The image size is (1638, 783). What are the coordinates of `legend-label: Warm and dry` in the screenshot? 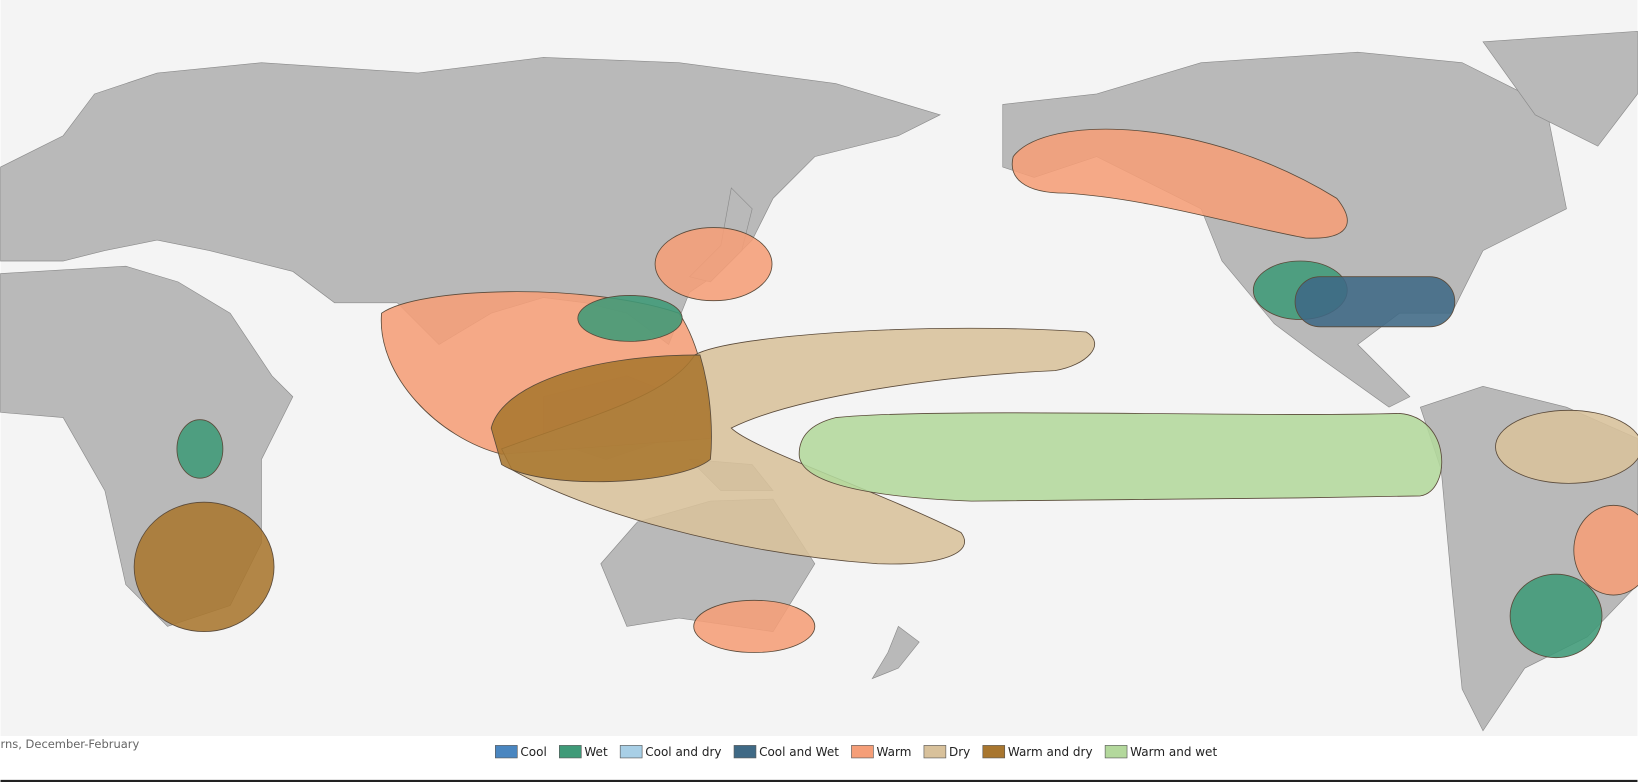 It's located at (1050, 752).